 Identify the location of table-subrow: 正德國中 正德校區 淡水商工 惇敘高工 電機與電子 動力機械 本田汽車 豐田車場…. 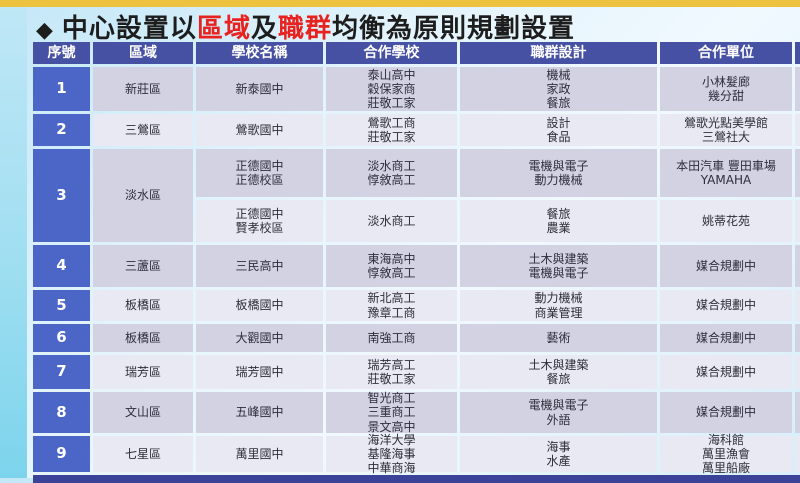
(498, 173).